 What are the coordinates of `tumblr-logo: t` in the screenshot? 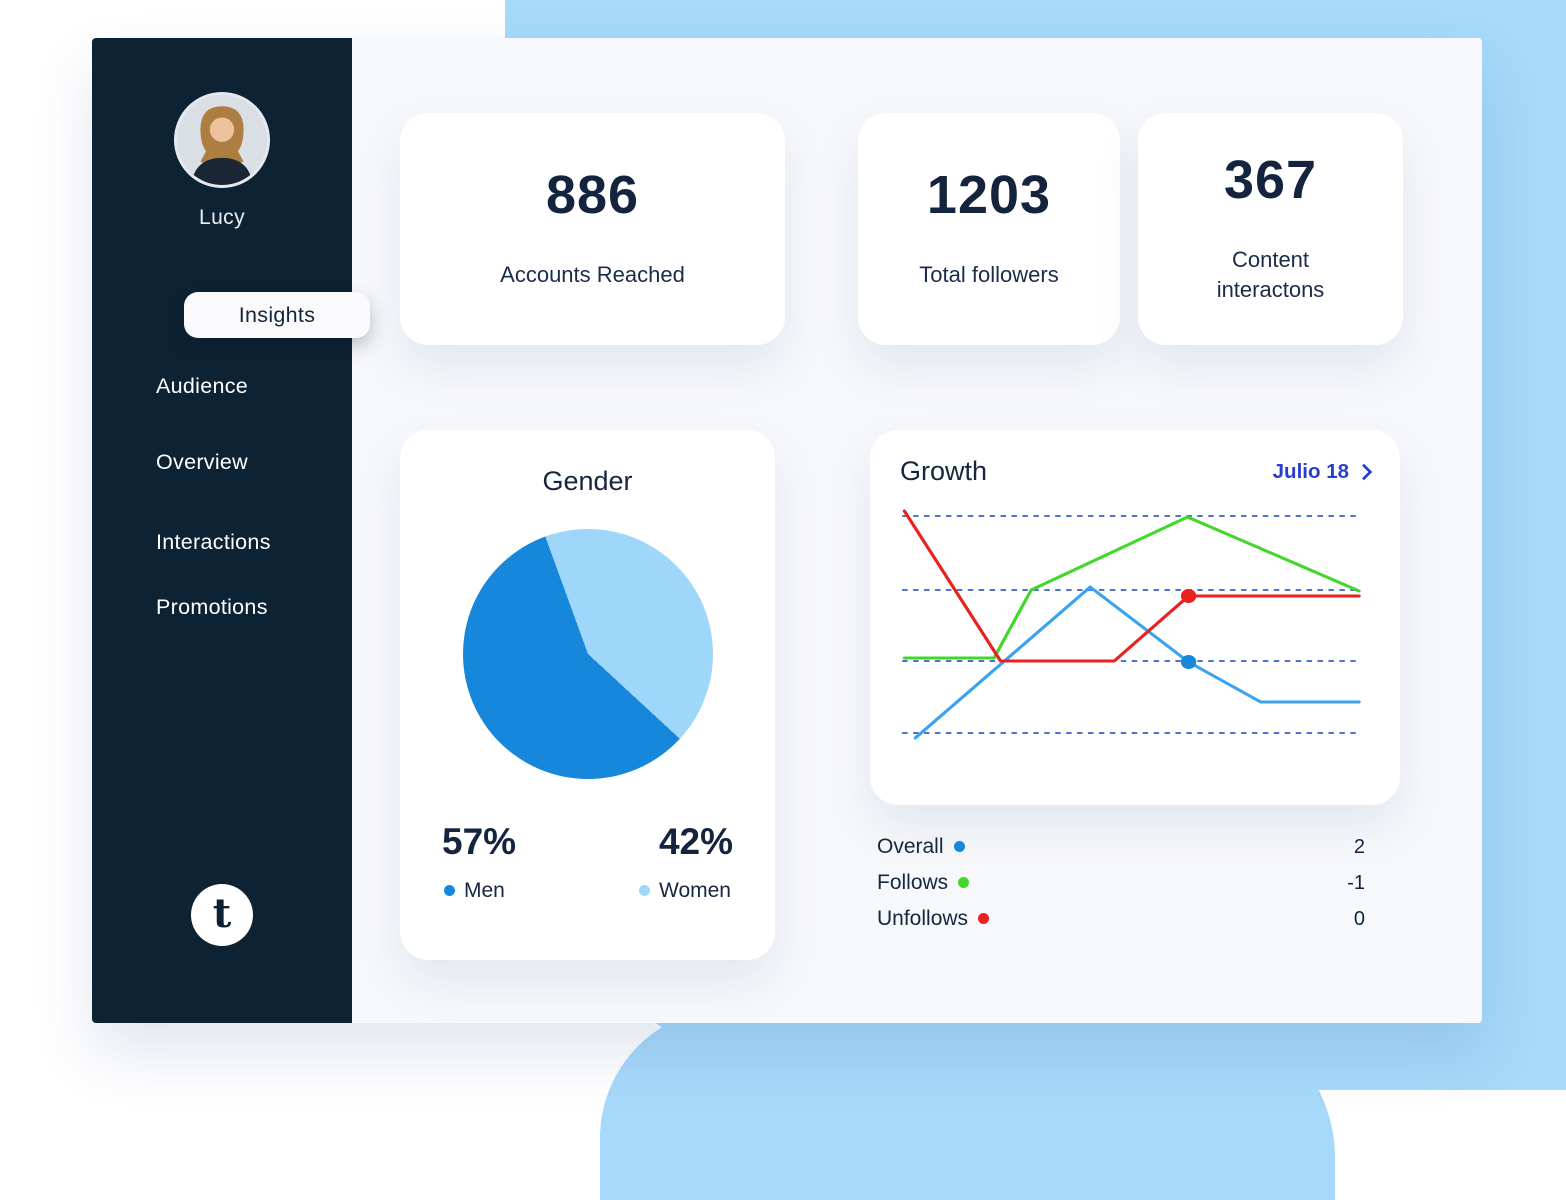 It's located at (222, 915).